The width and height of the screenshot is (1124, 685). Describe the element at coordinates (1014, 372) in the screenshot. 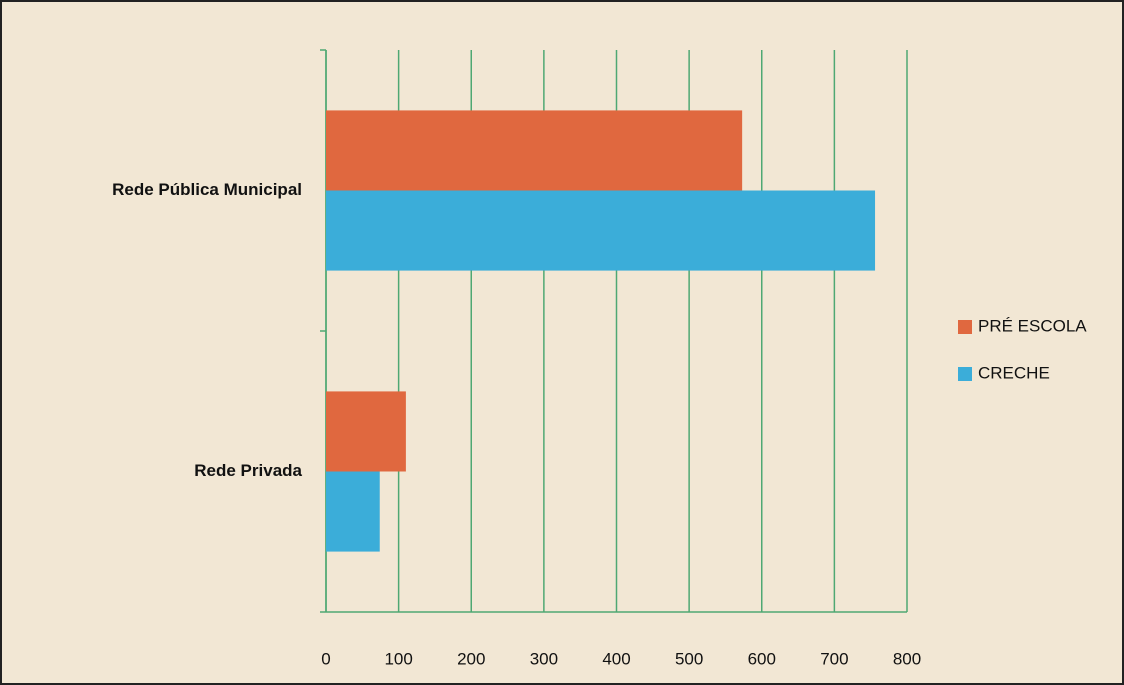

I see `legend-label: CRECHE` at that location.